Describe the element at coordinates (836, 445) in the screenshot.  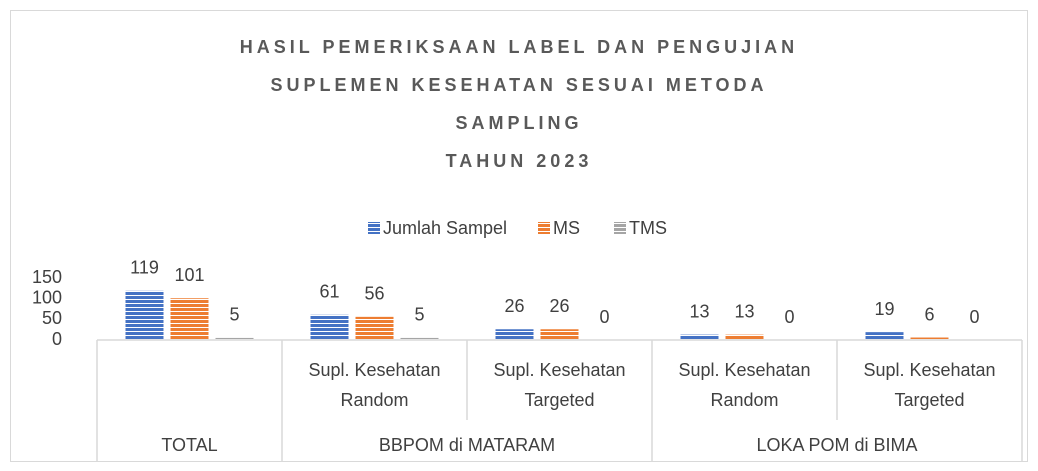
I see `group-label: LOKA POM di BIMA` at that location.